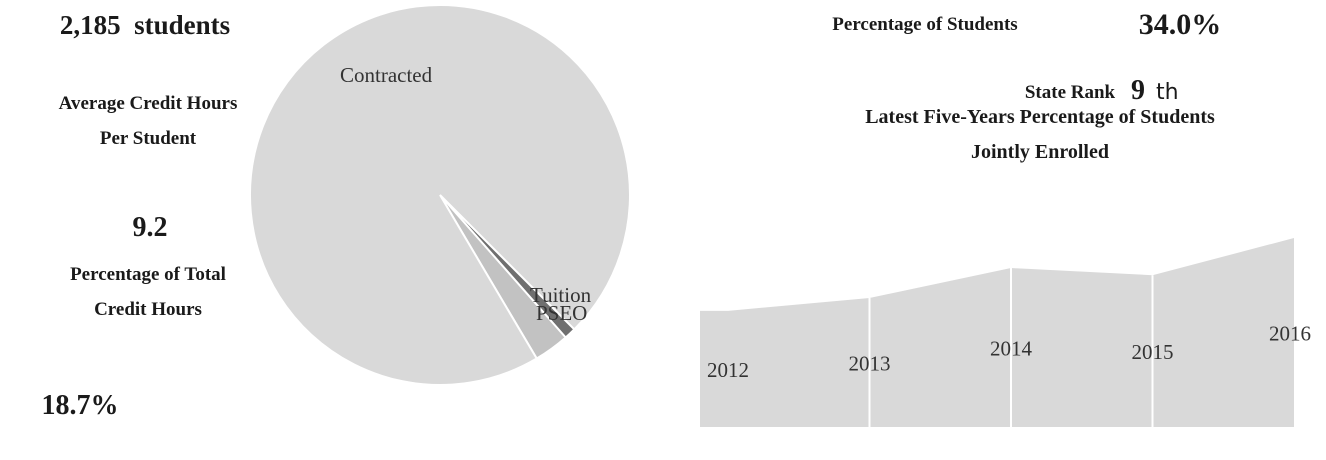  Describe the element at coordinates (150, 227) in the screenshot. I see `avg-value: 9.2` at that location.